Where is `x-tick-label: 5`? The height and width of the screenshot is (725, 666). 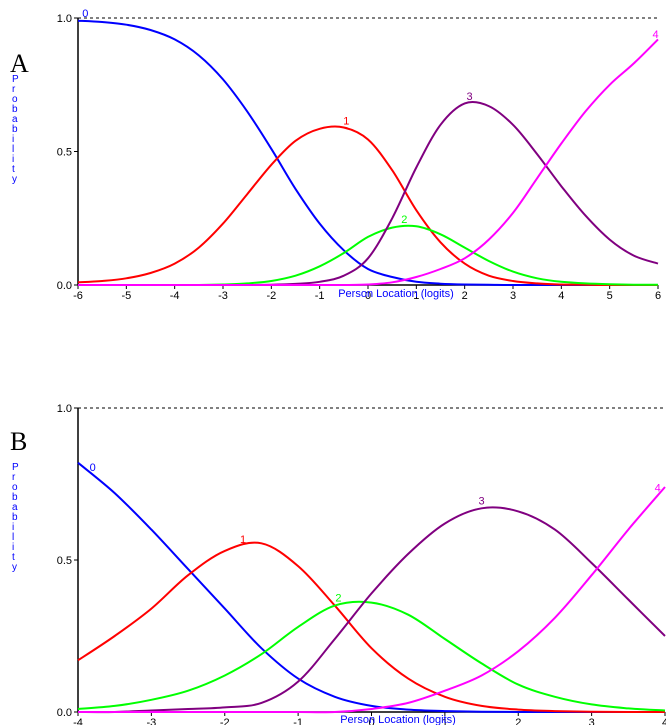 x-tick-label: 5 is located at coordinates (610, 296).